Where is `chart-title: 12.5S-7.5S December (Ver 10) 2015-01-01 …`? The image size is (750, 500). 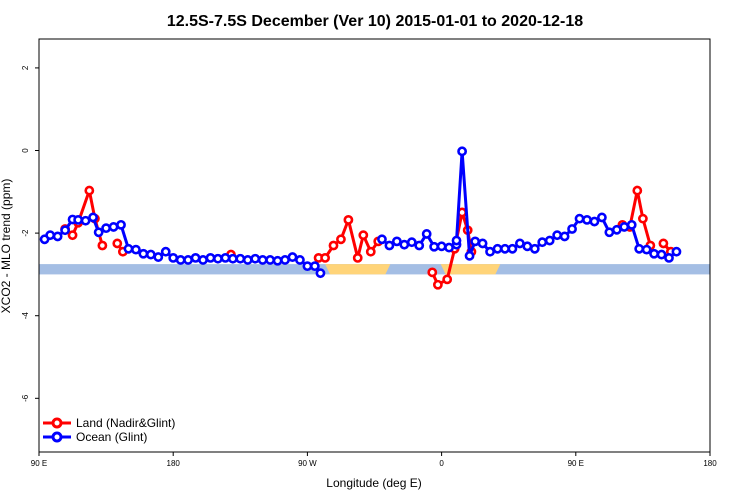
chart-title: 12.5S-7.5S December (Ver 10) 2015-01-01 … is located at coordinates (375, 21).